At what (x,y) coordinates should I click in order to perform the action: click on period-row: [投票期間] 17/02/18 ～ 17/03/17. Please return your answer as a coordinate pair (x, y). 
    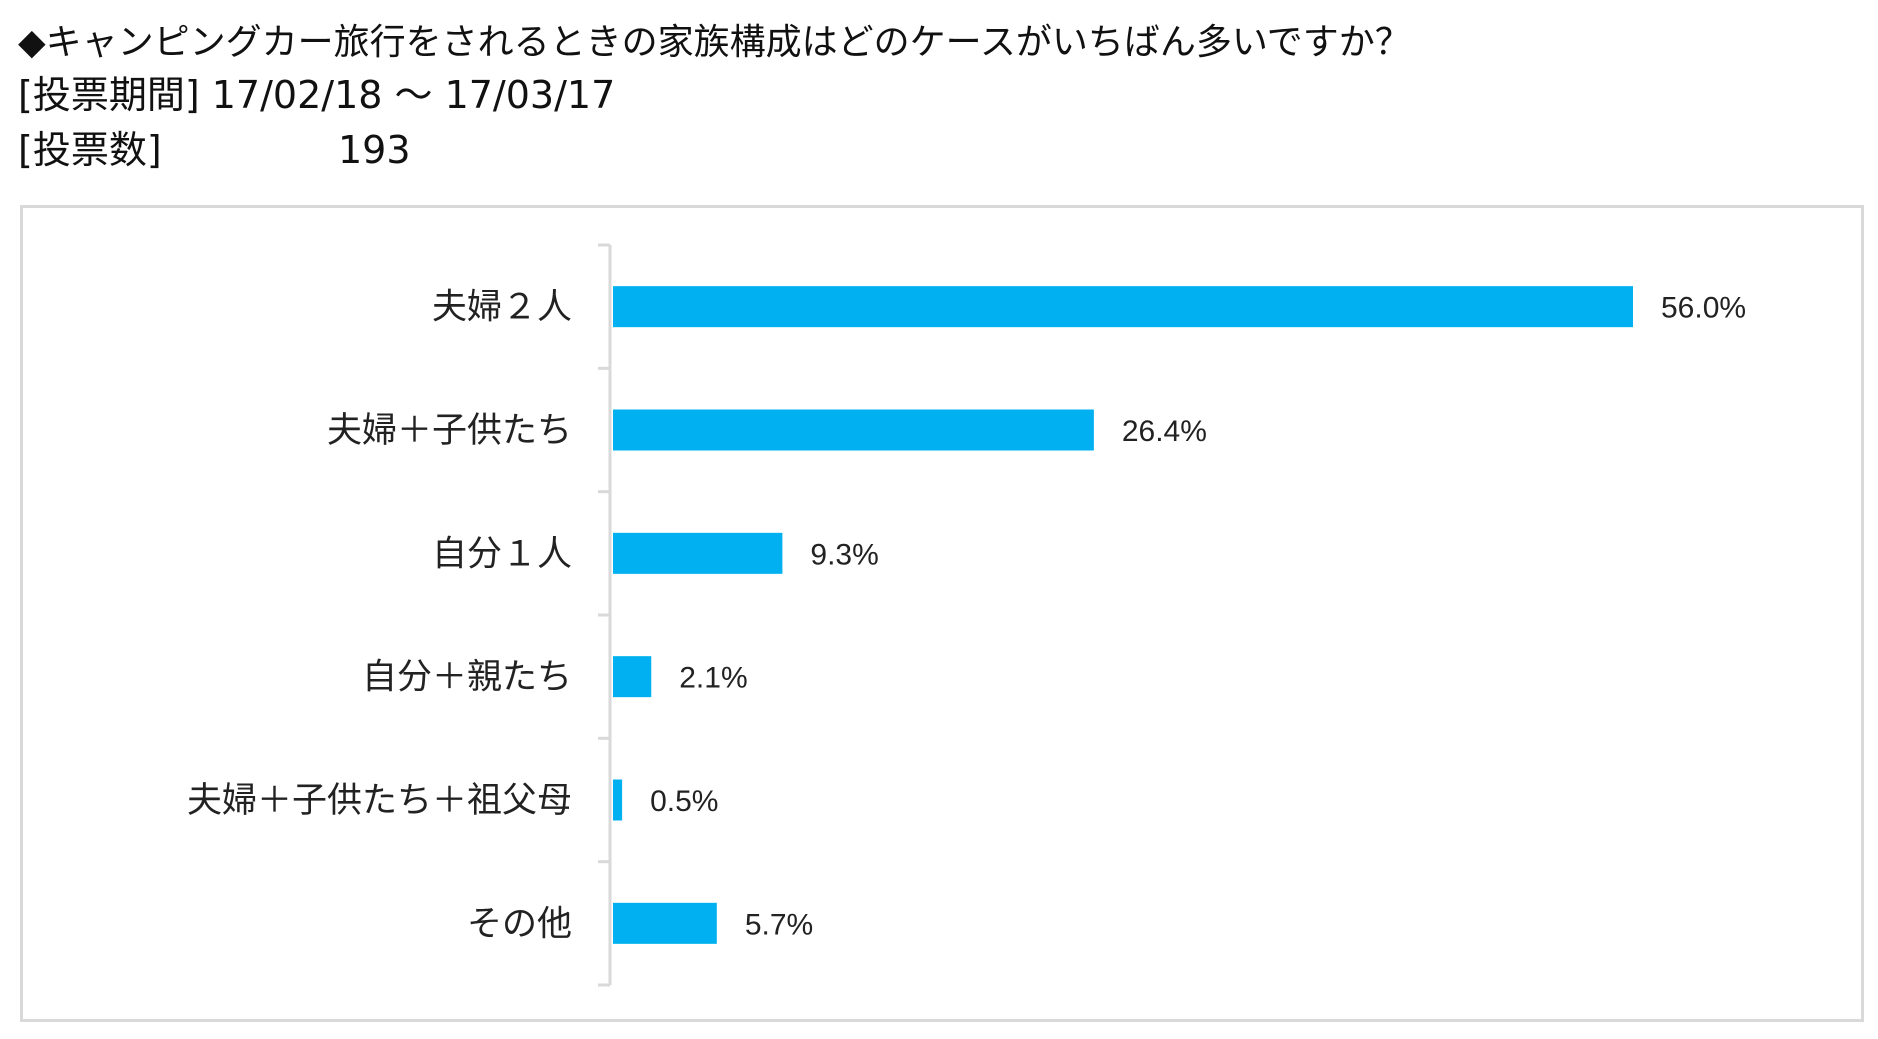
    Looking at the image, I should click on (714, 95).